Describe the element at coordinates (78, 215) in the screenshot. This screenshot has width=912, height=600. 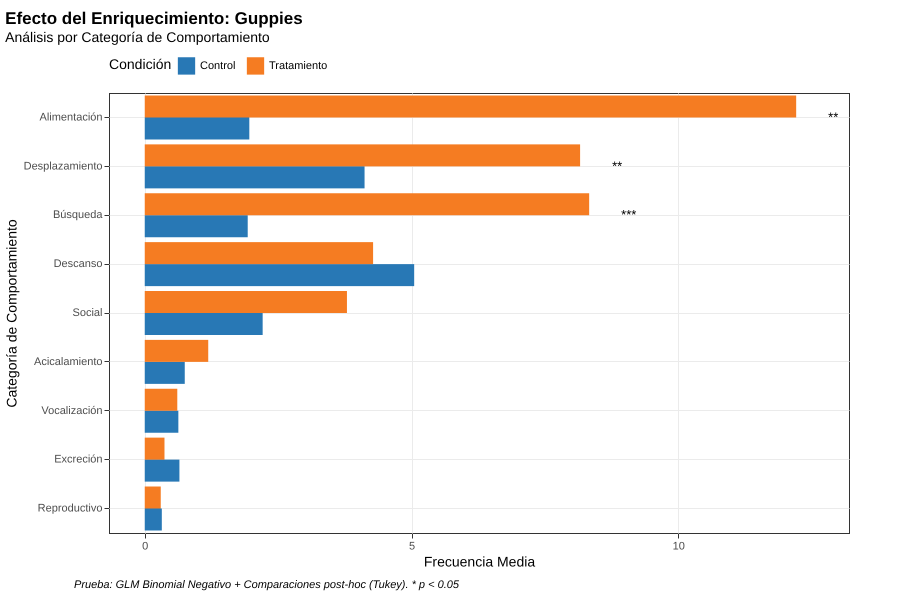
I see `y-tick-label: Búsqueda` at that location.